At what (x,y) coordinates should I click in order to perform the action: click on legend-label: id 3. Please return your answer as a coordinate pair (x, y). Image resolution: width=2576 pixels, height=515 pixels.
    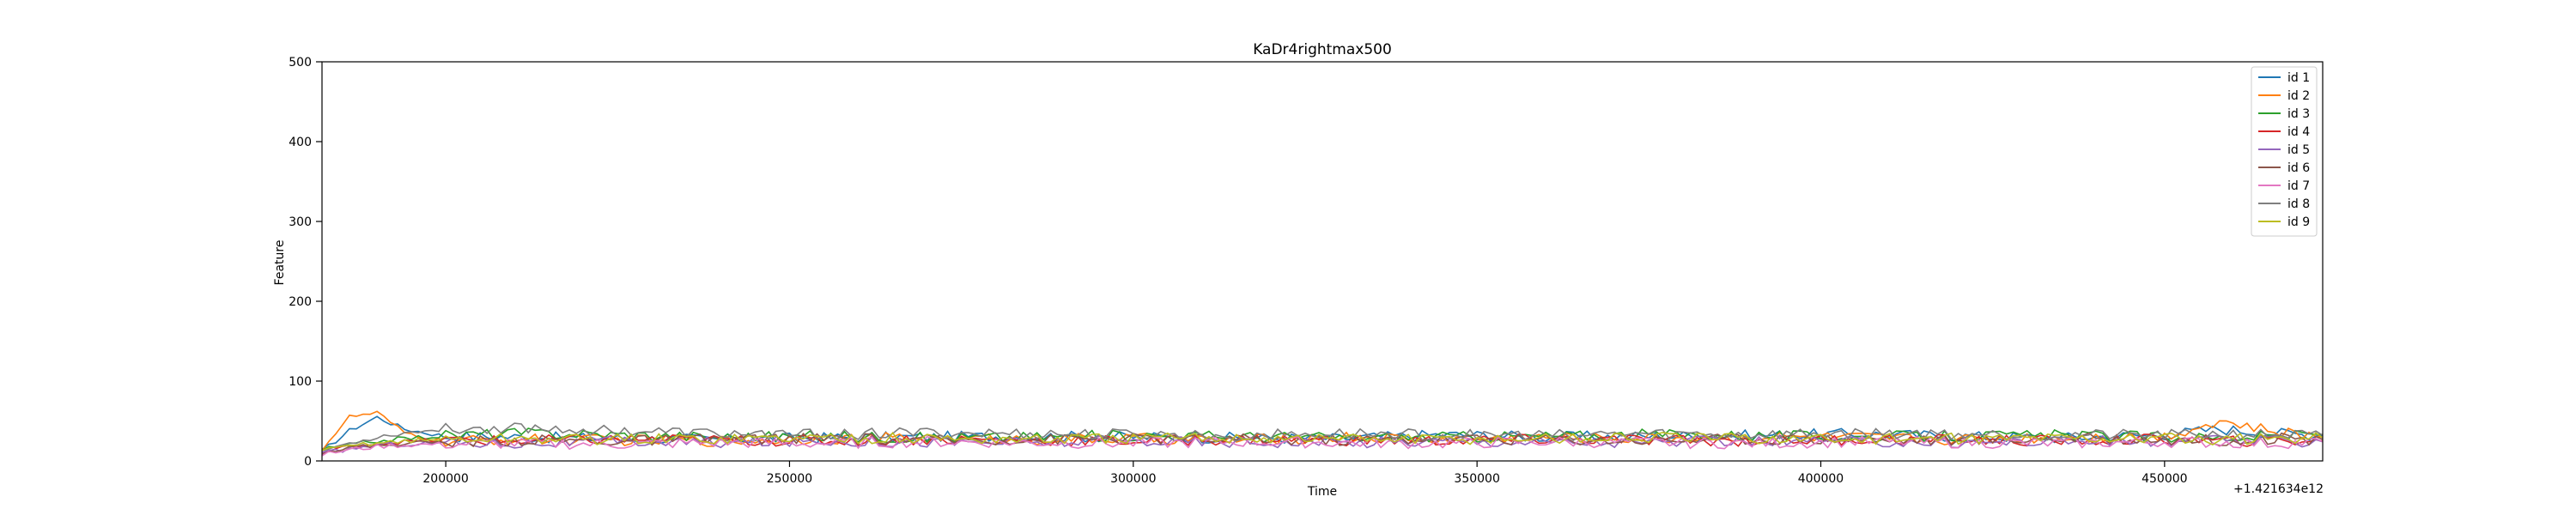
    Looking at the image, I should click on (2298, 114).